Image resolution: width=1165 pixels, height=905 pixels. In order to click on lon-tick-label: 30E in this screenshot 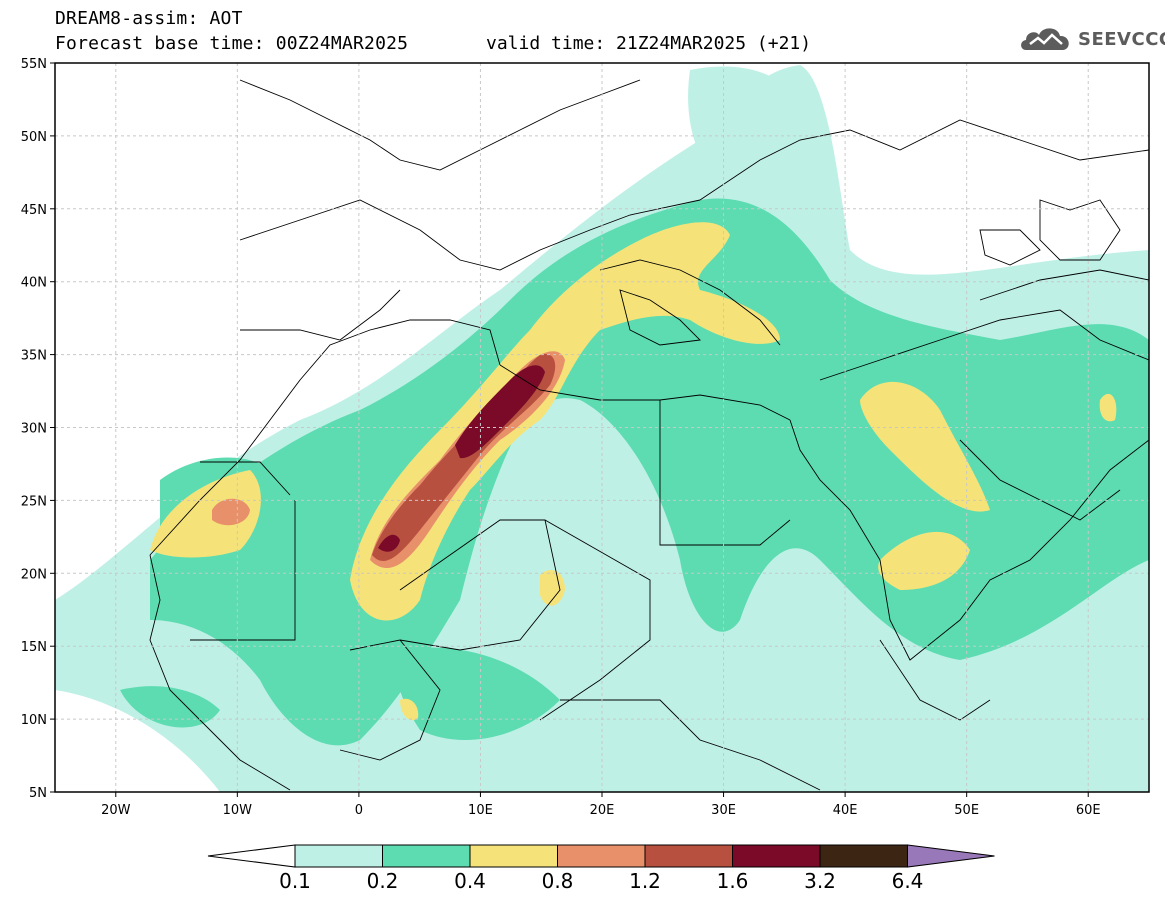, I will do `click(723, 810)`.